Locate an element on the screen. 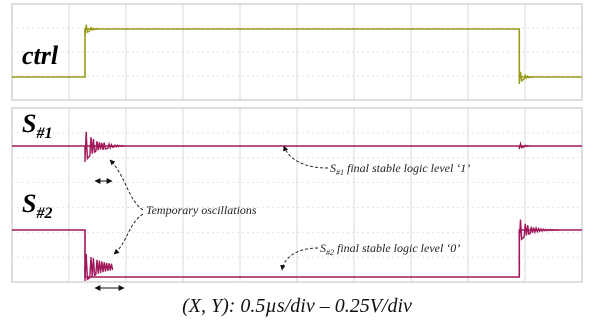  ctrl-rise-ringing is located at coordinates (91, 30).